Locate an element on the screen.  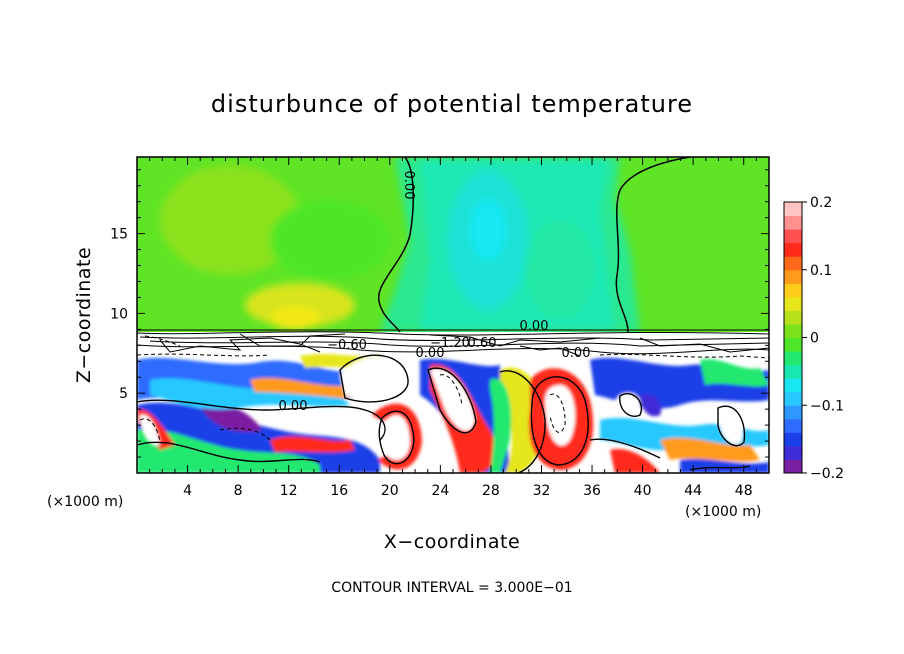
x-tick-label: 20 is located at coordinates (390, 491).